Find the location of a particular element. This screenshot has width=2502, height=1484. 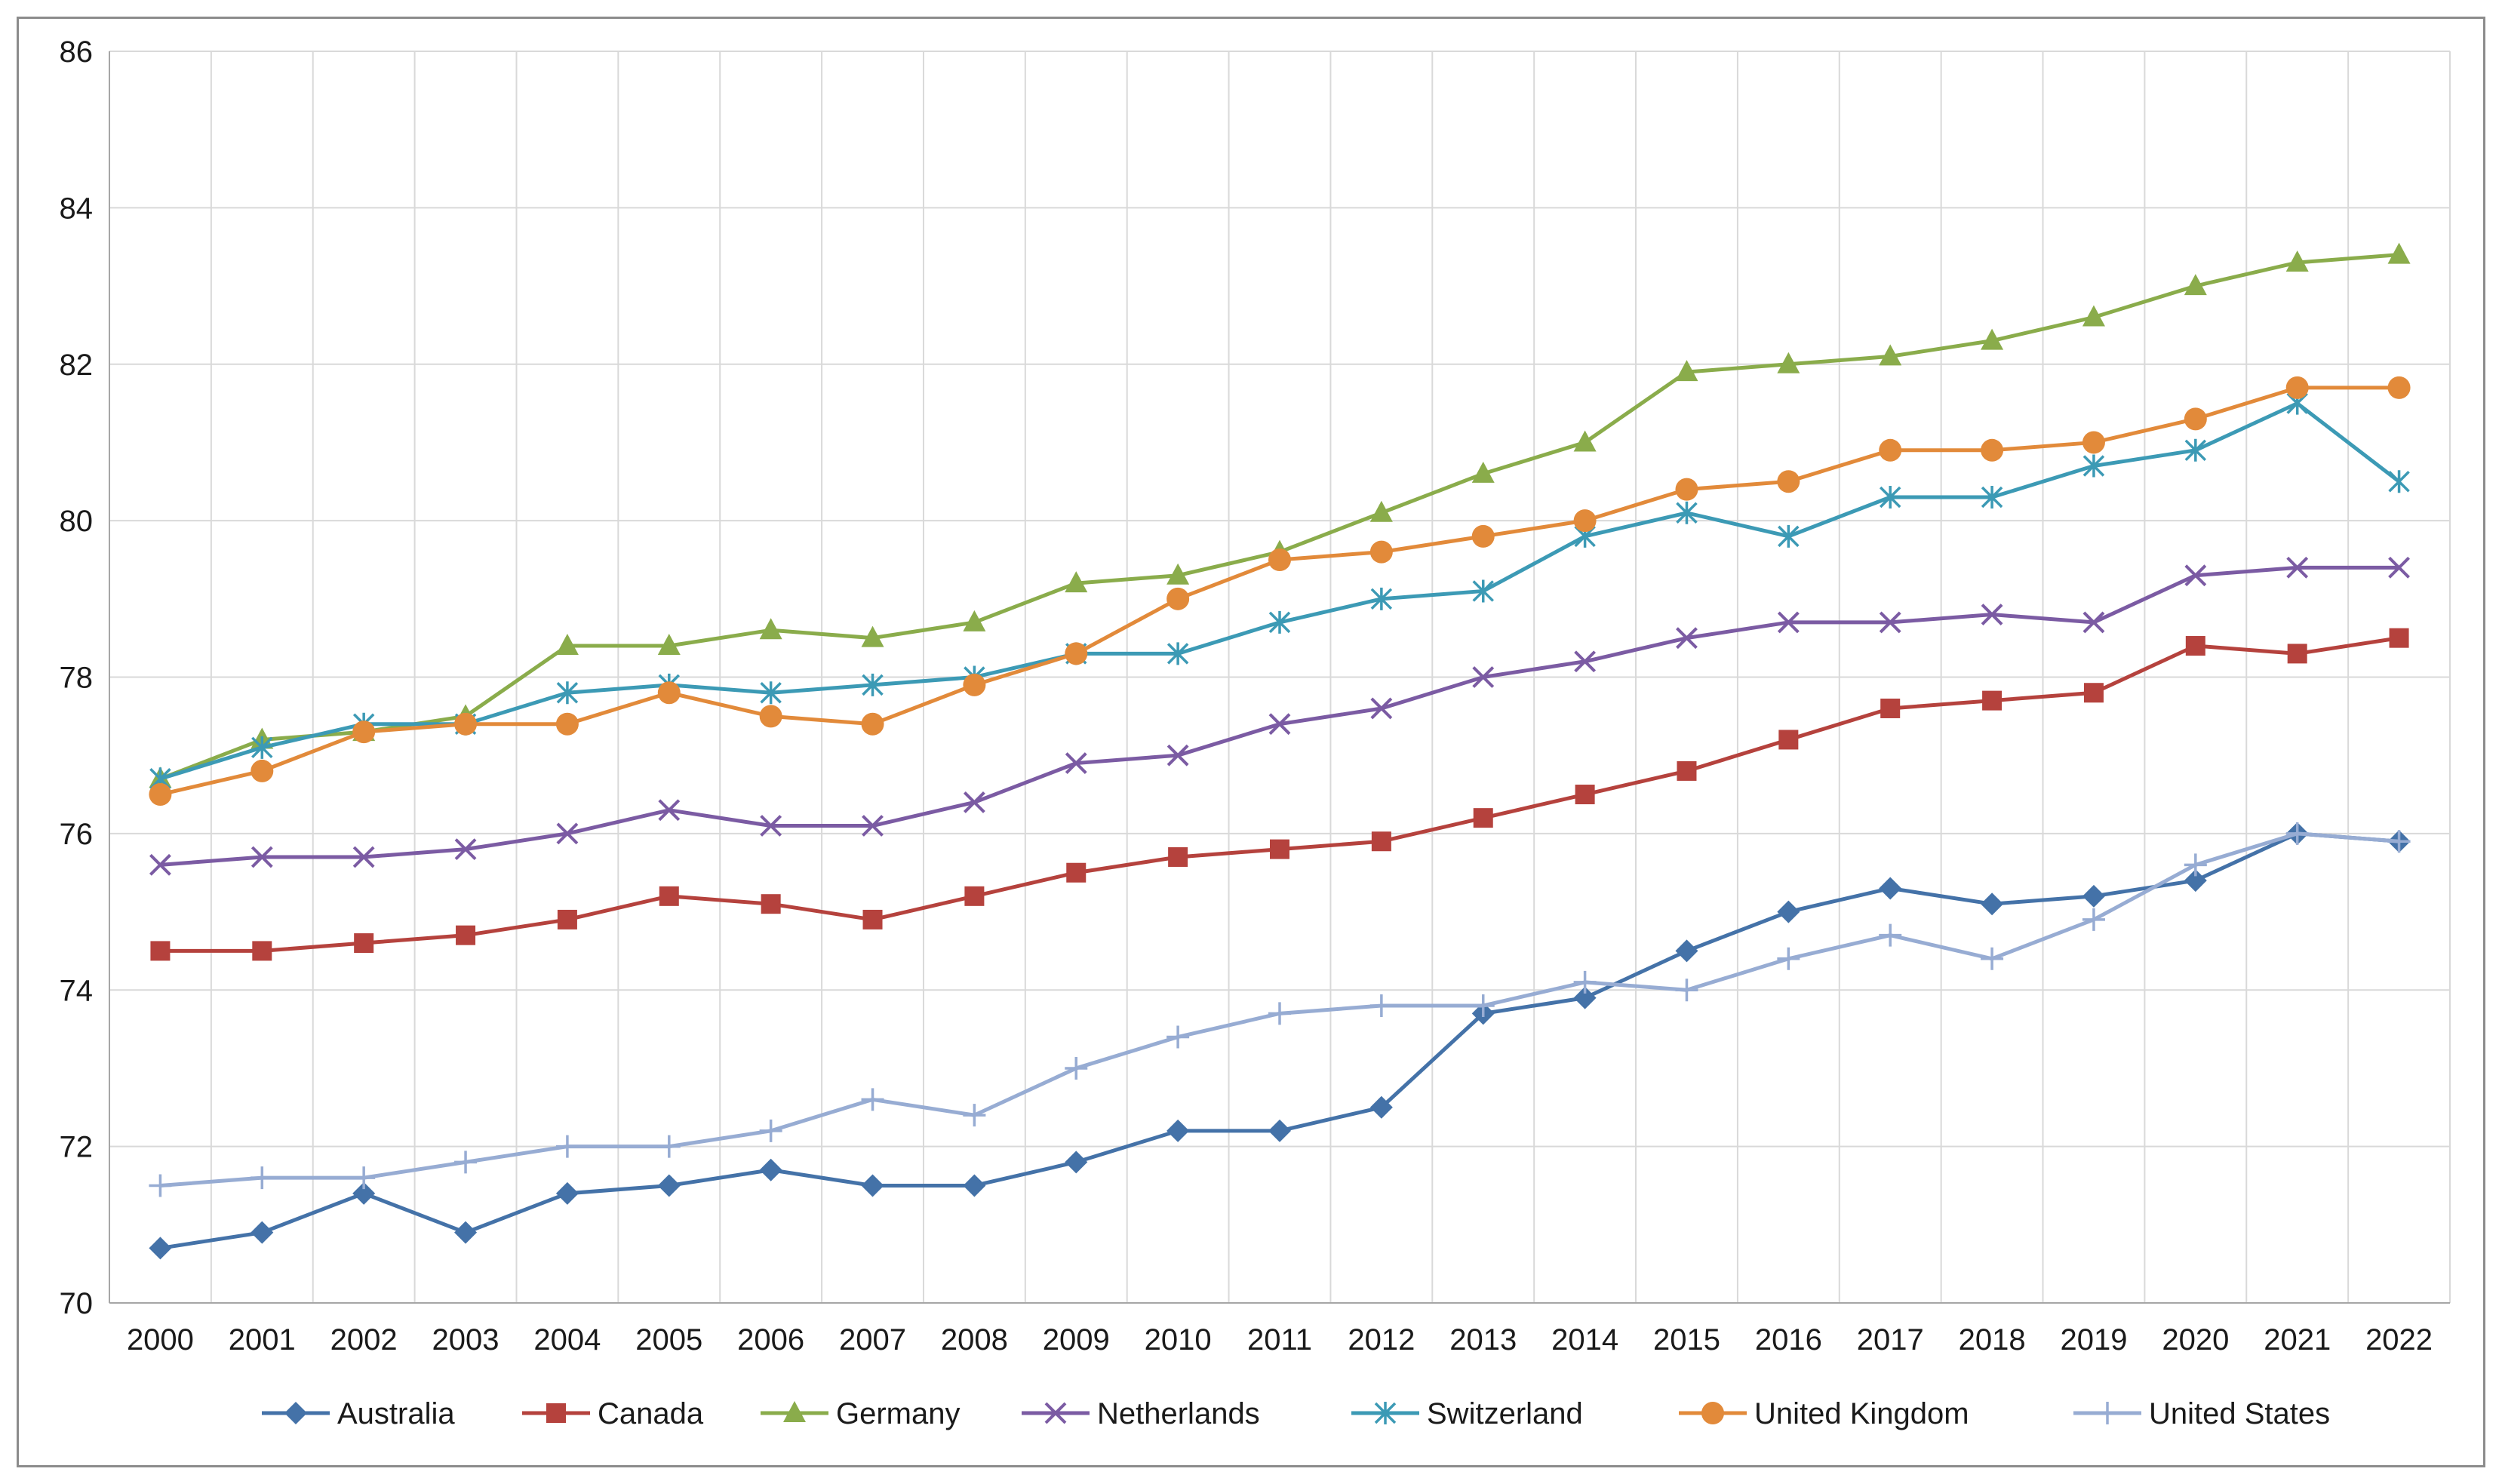

y-tick-label: 80 is located at coordinates (77, 521).